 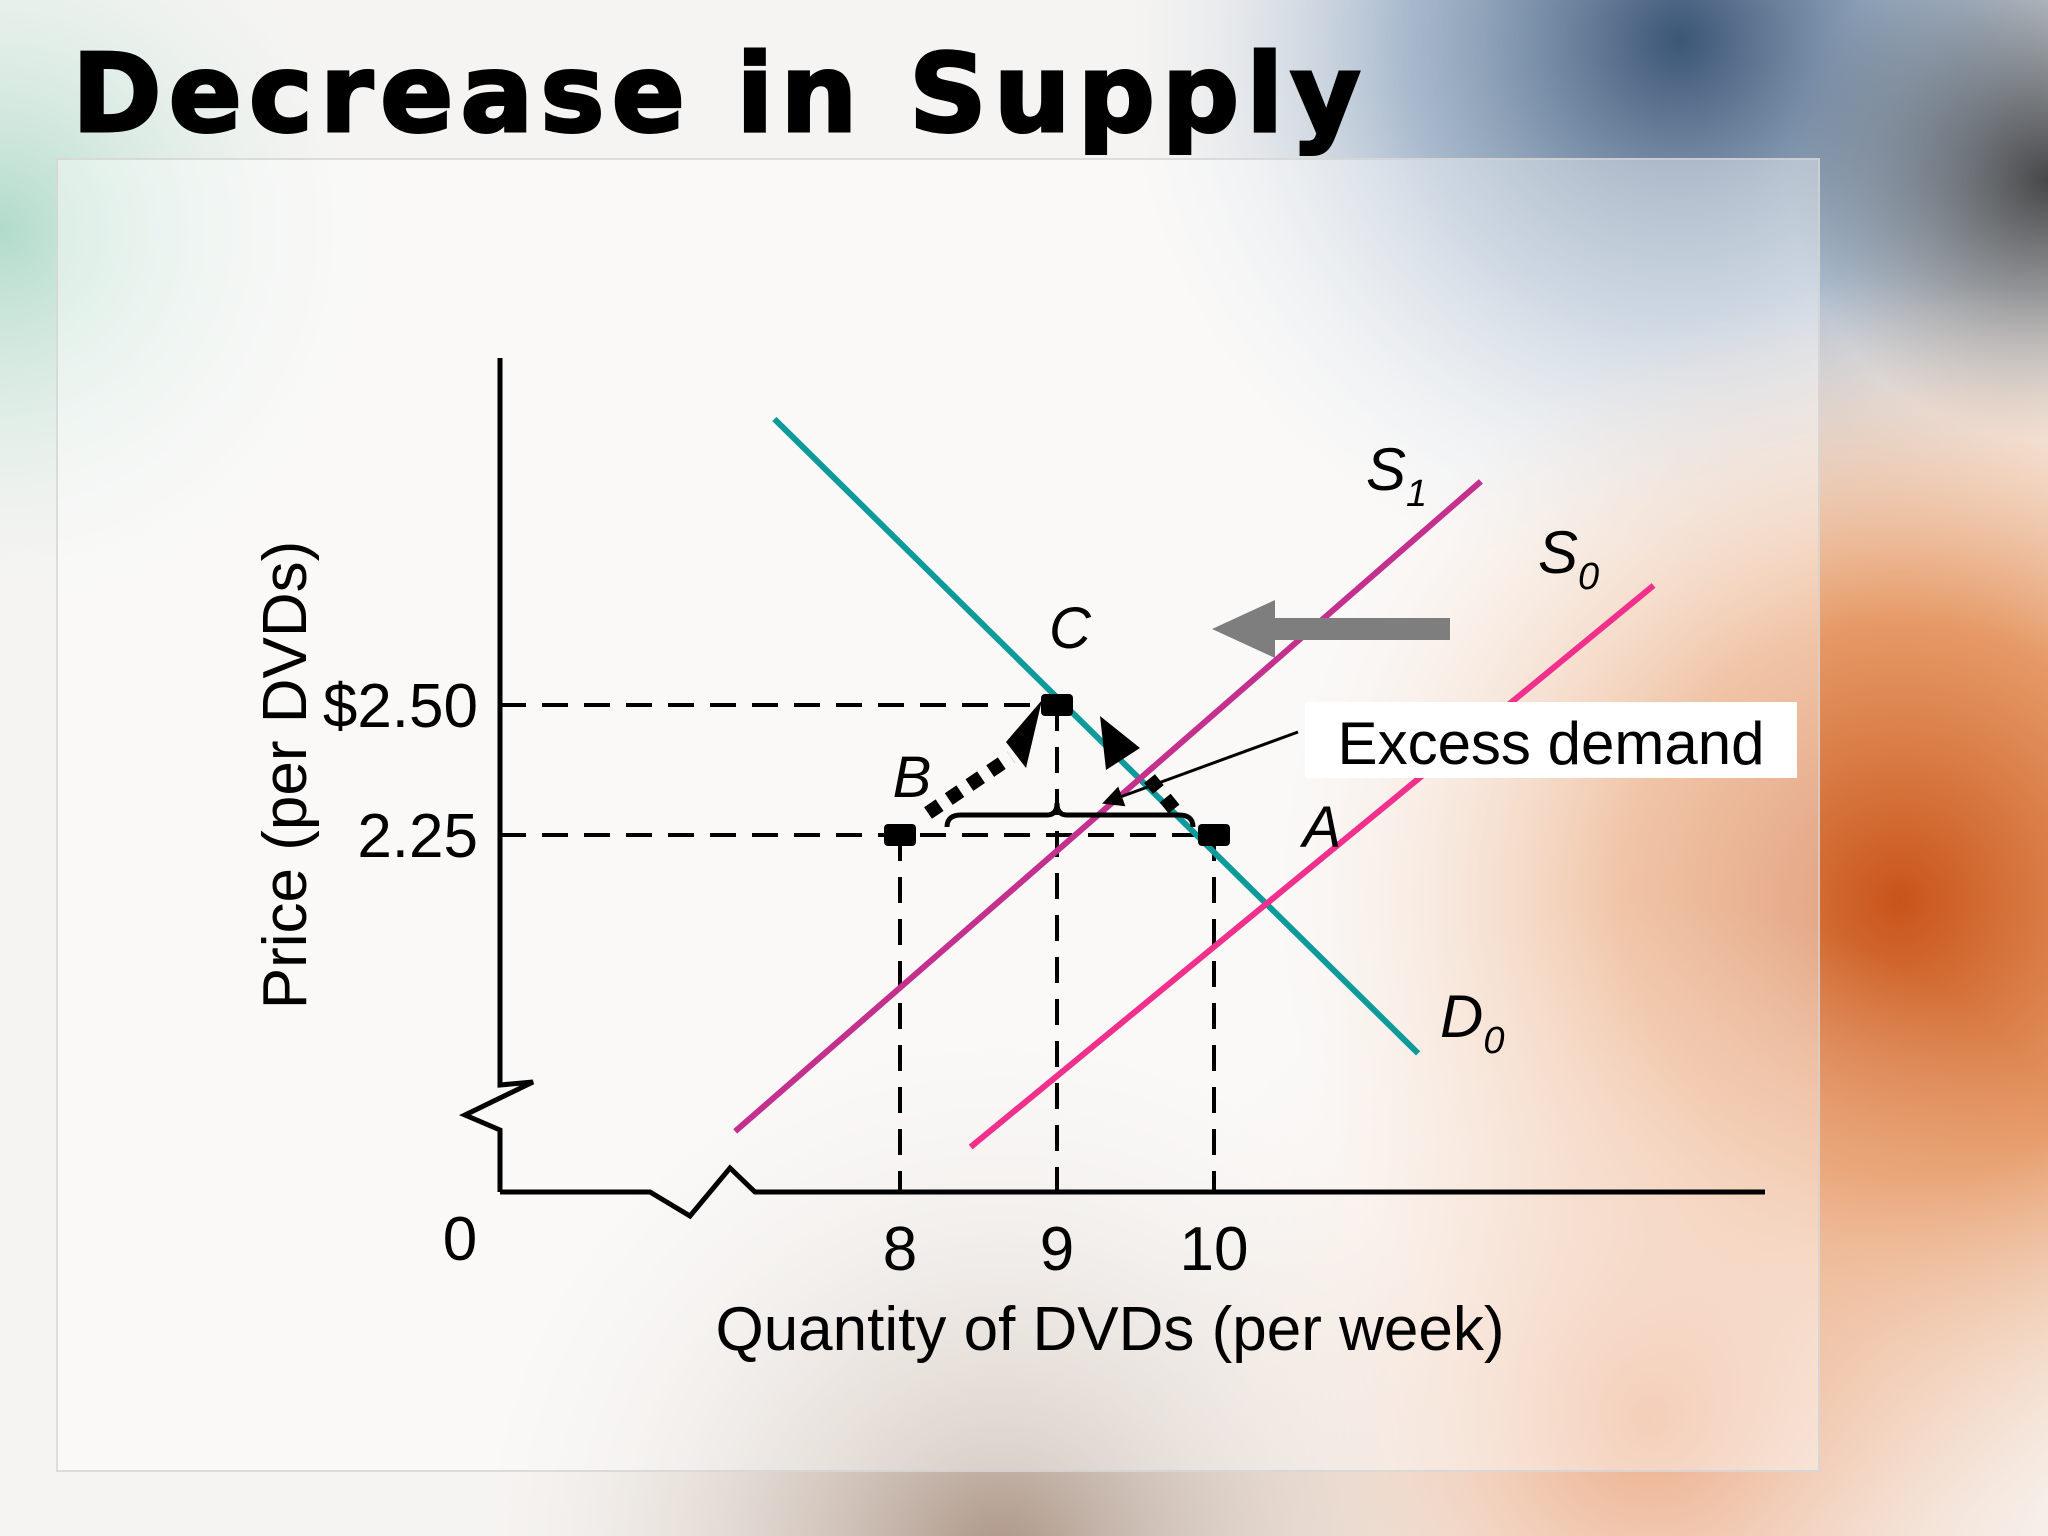 I want to click on origin-label: 0, so click(x=460, y=1239).